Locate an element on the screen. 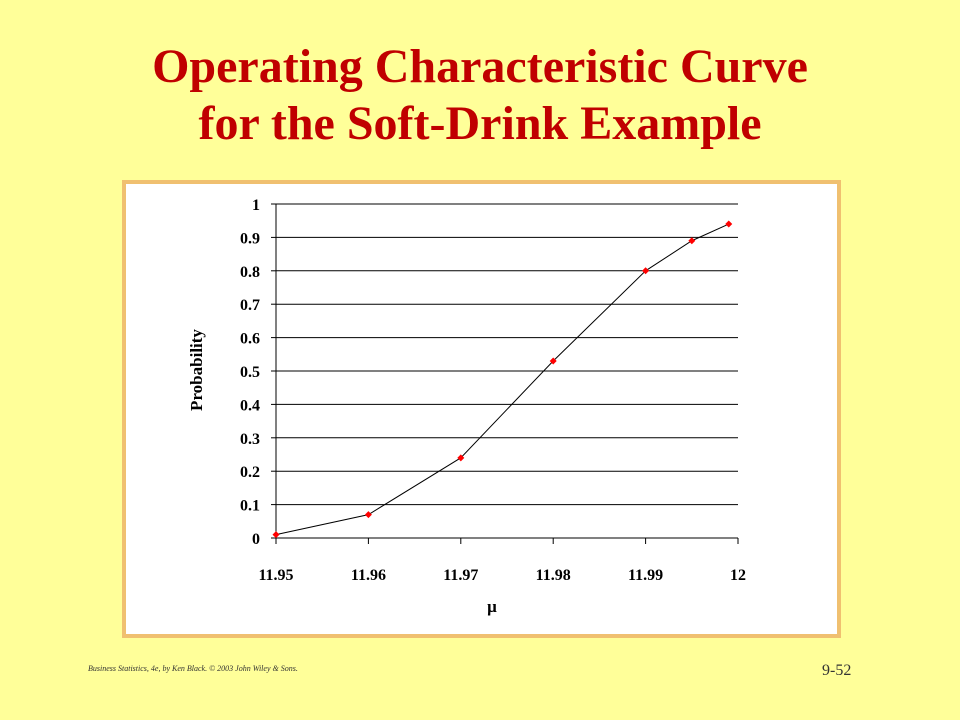  y-tick-label: 0.1 is located at coordinates (250, 506).